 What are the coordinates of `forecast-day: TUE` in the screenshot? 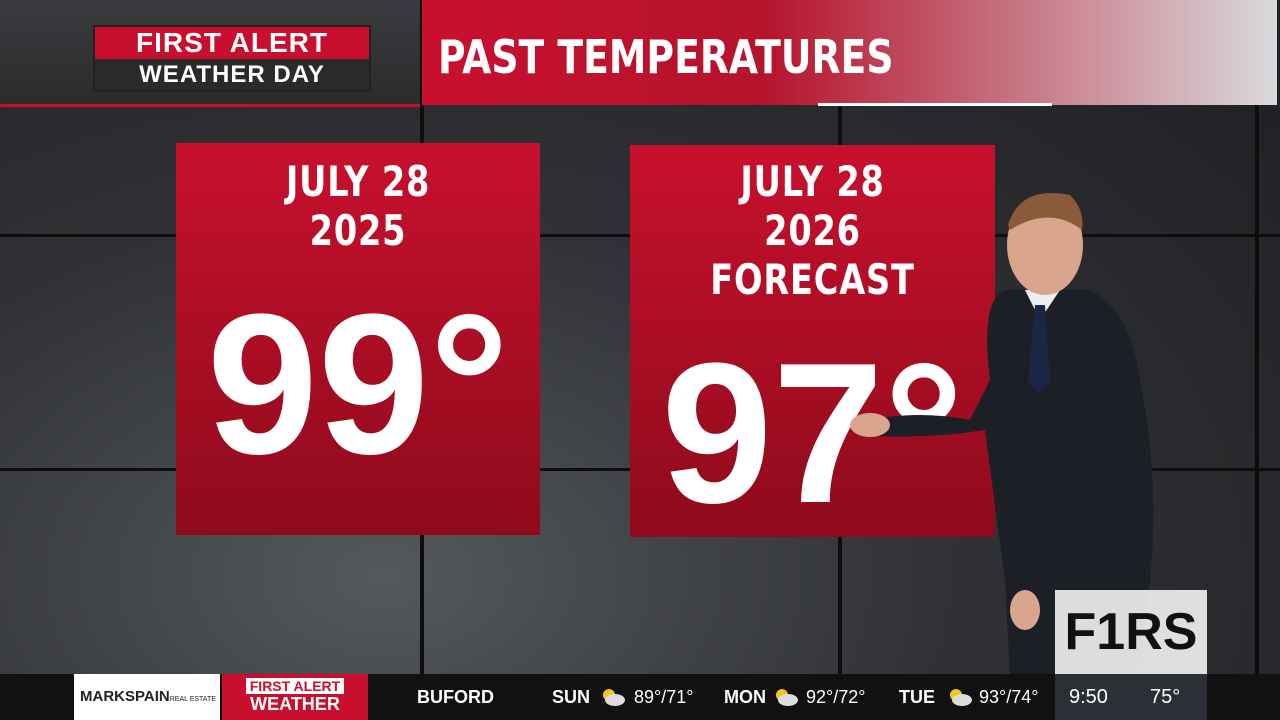 It's located at (917, 697).